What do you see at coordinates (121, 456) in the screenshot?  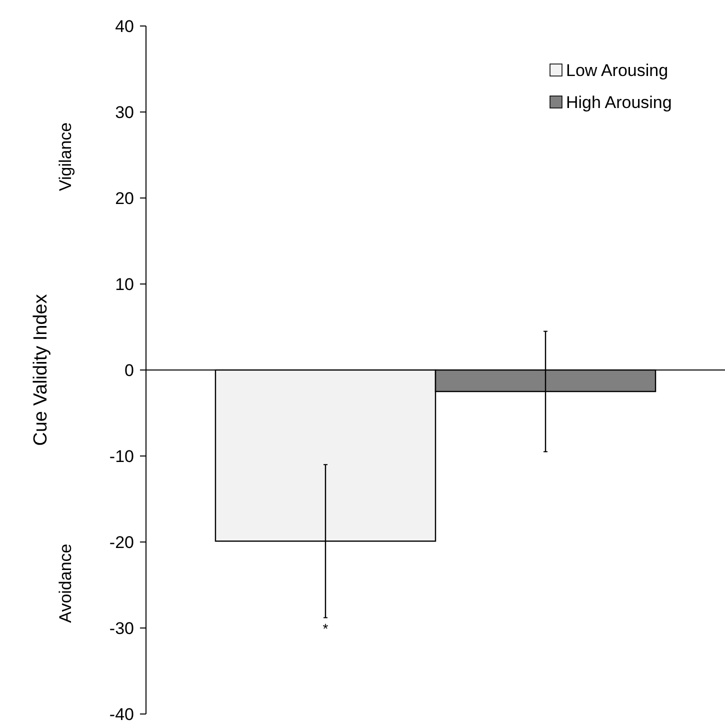 I see `y-tick-label: -10` at bounding box center [121, 456].